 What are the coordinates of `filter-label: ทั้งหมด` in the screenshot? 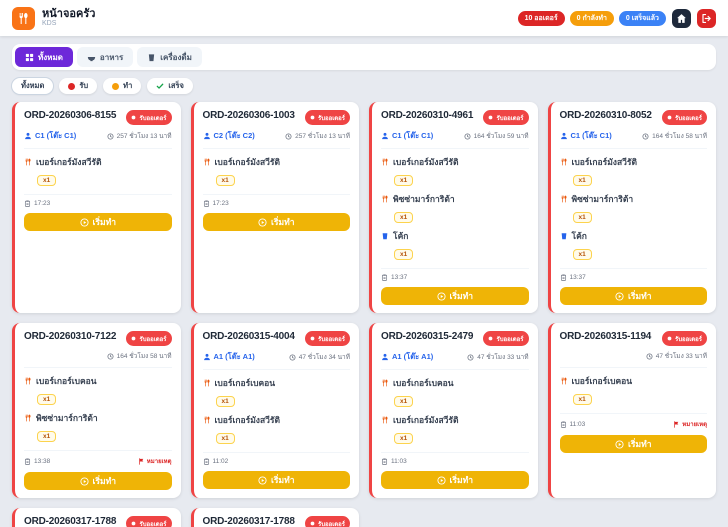 It's located at (33, 85).